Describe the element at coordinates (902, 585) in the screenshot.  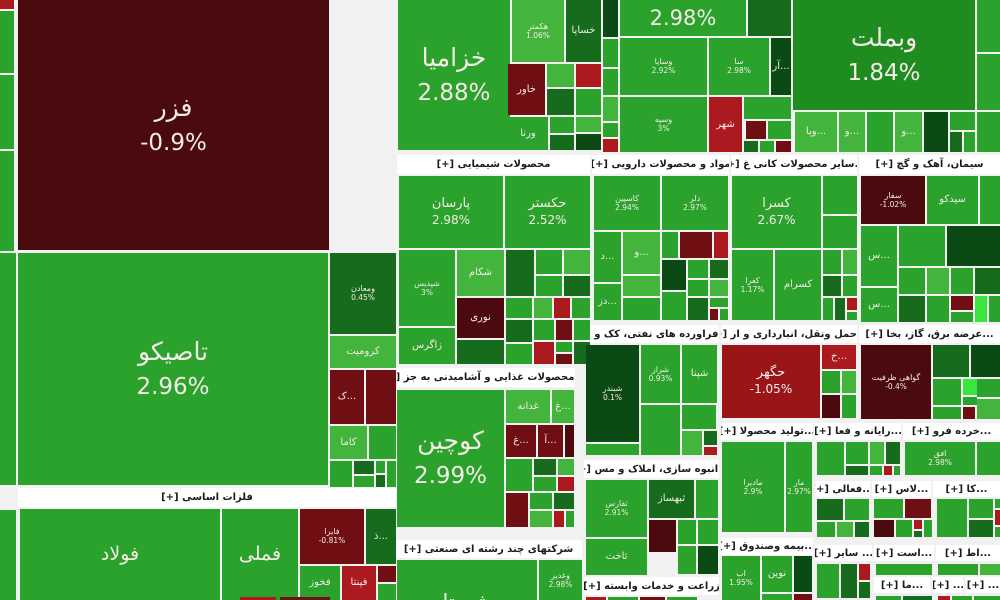
I see `sector-header: ...ما [+]` at that location.